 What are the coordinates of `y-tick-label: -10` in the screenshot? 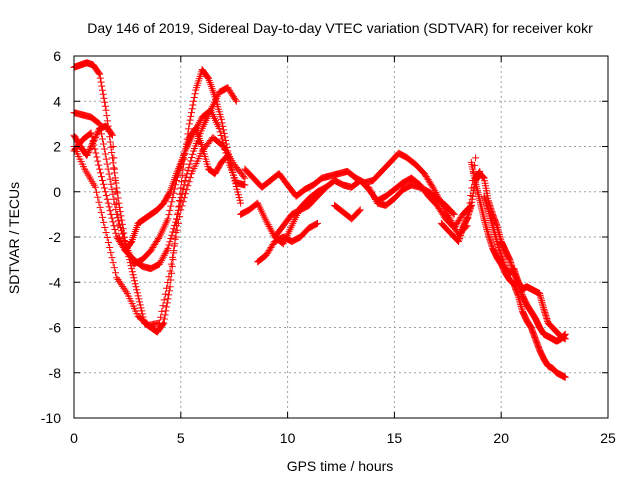 It's located at (51, 418).